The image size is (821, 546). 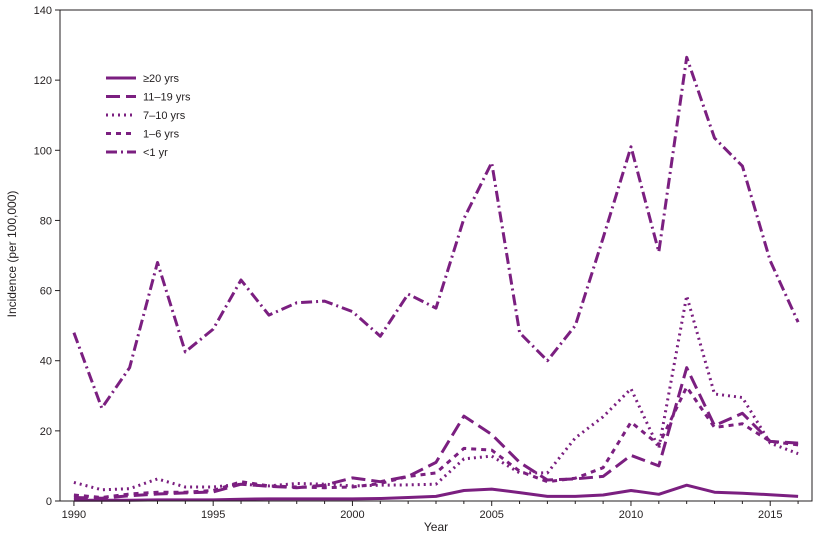 I want to click on y-tick-label: 20, so click(x=46, y=432).